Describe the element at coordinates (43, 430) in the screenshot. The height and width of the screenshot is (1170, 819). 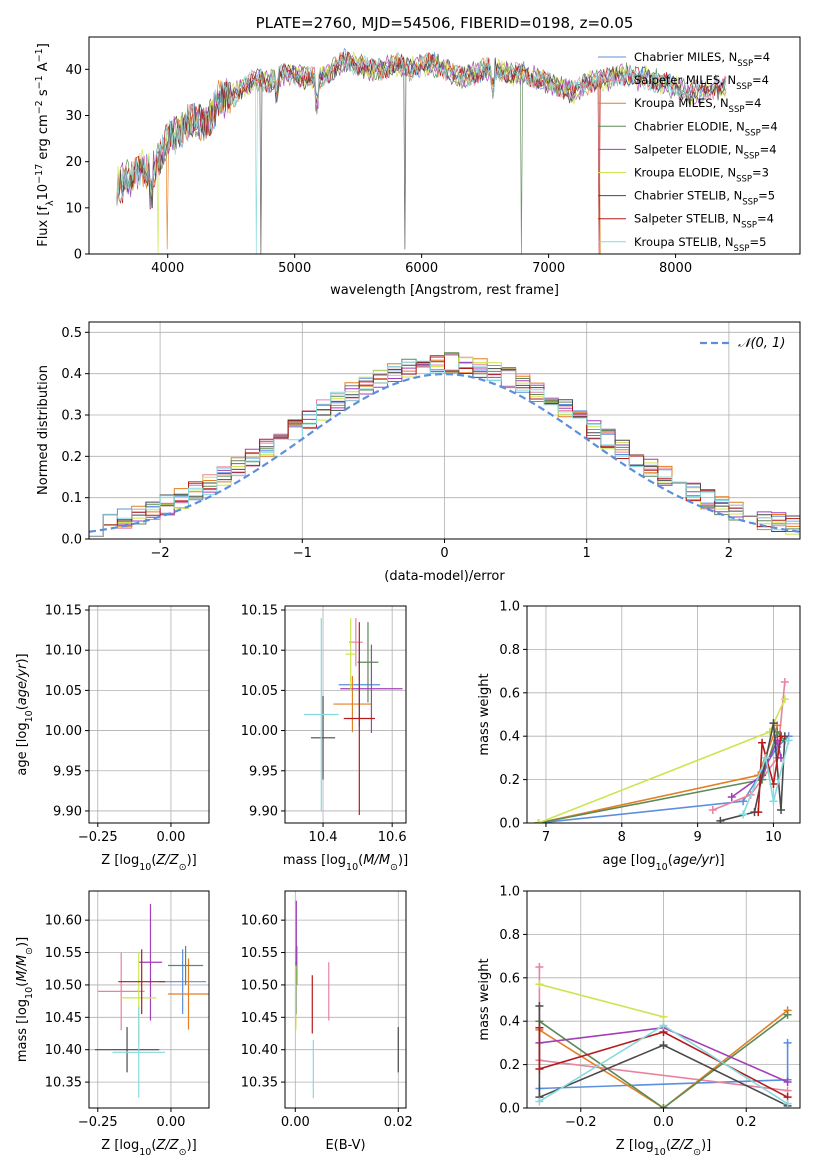
I see `y-axis-label: Normed distribution` at that location.